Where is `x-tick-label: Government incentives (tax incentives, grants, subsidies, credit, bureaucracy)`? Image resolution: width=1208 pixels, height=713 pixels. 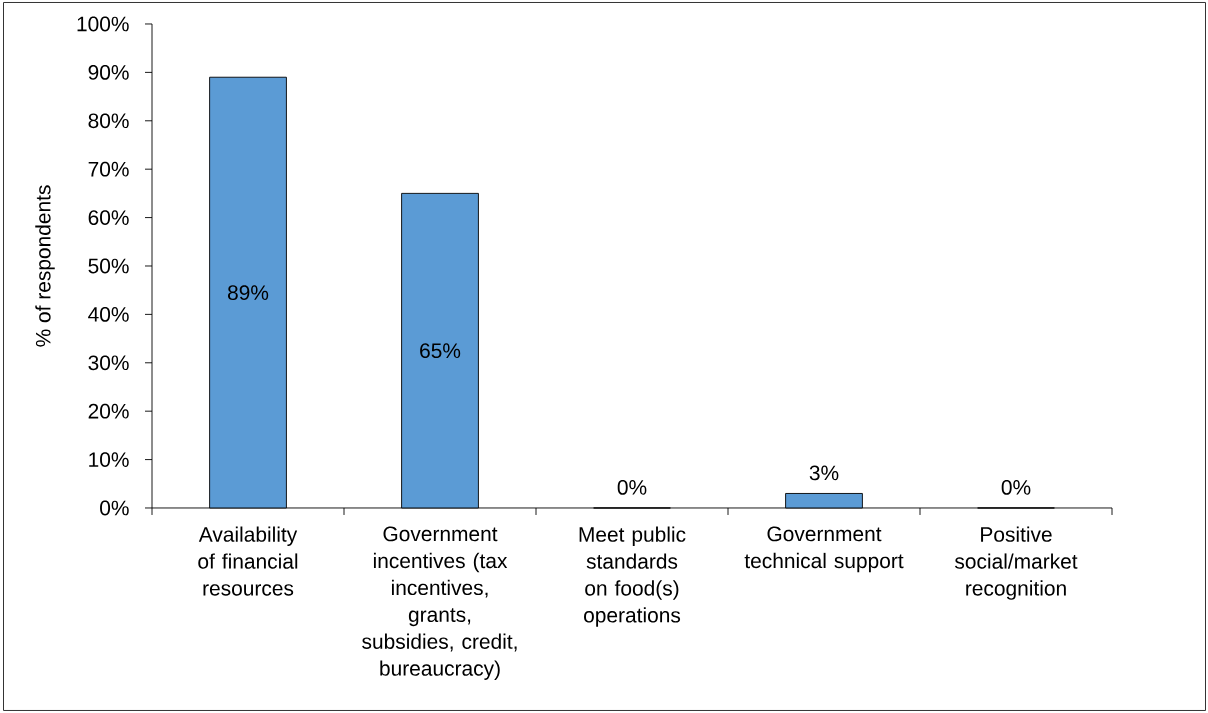
x-tick-label: Government incentives (tax incentives, grants, subsidies, credit, bureaucracy) is located at coordinates (439, 603).